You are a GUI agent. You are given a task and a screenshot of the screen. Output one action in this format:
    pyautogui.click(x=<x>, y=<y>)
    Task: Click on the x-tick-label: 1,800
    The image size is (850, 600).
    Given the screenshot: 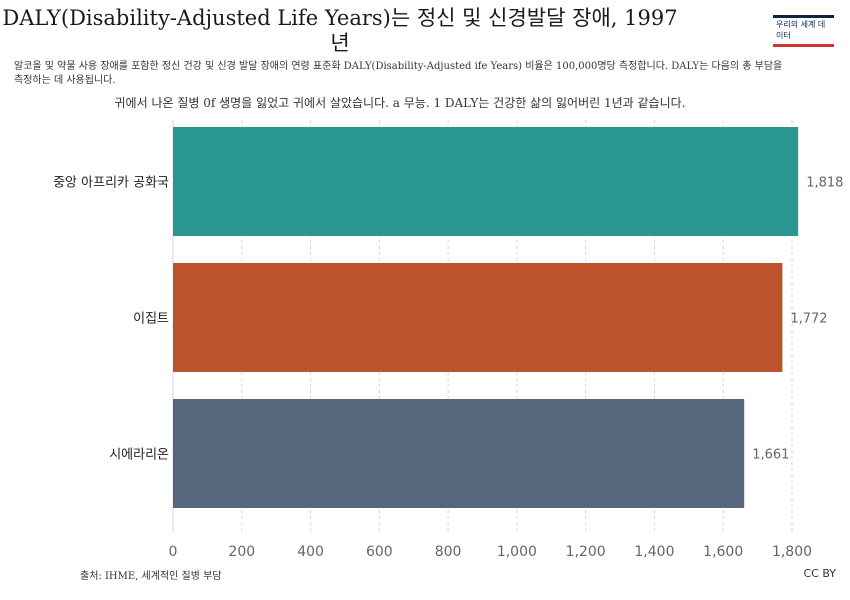 What is the action you would take?
    pyautogui.click(x=792, y=552)
    